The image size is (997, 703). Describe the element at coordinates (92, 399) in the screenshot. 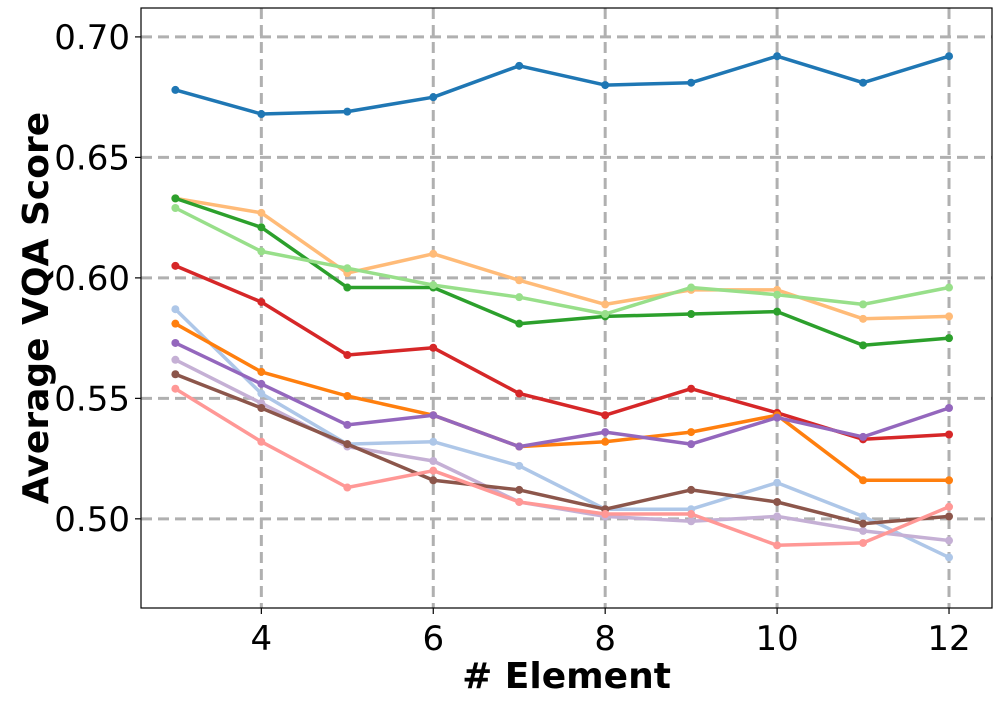

I see `y-tick-label: 0.55` at that location.